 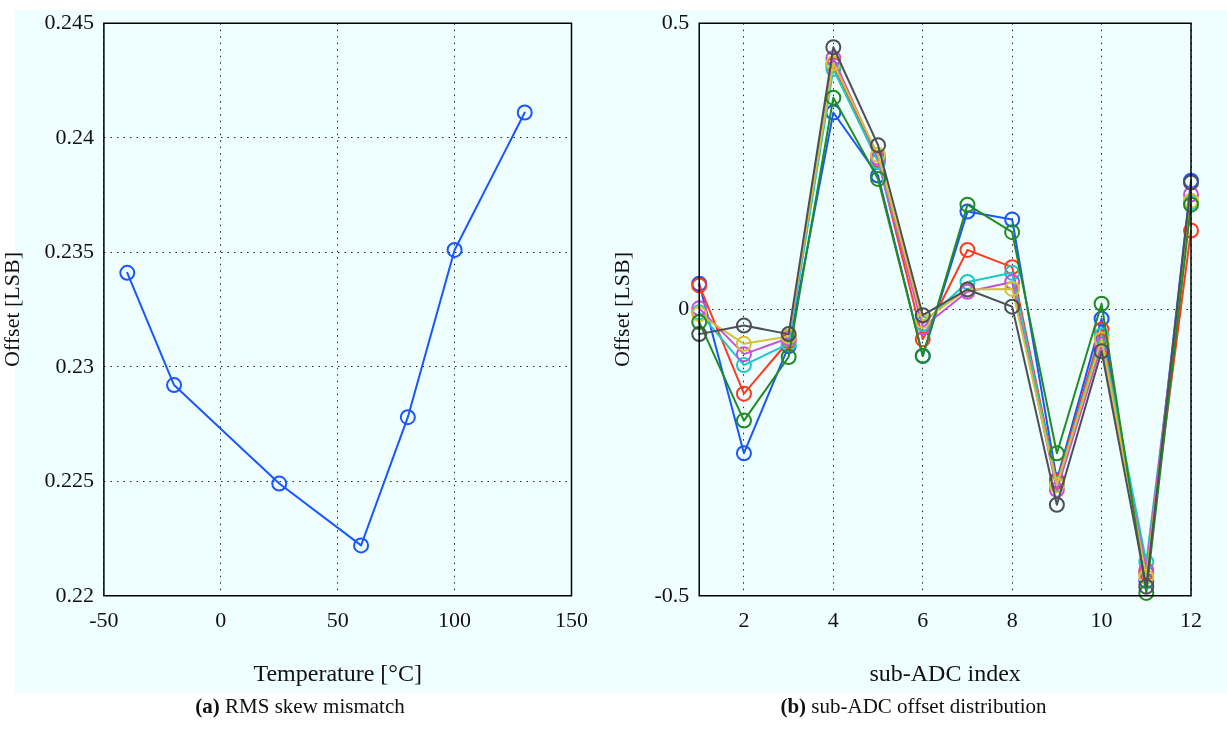 I want to click on y-tick-label: 0.235, so click(x=69, y=251).